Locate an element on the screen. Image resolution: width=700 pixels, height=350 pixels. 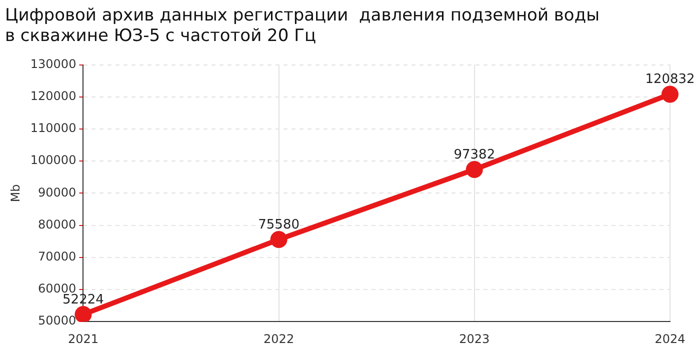
y-tick-label: 70000 is located at coordinates (57, 257).